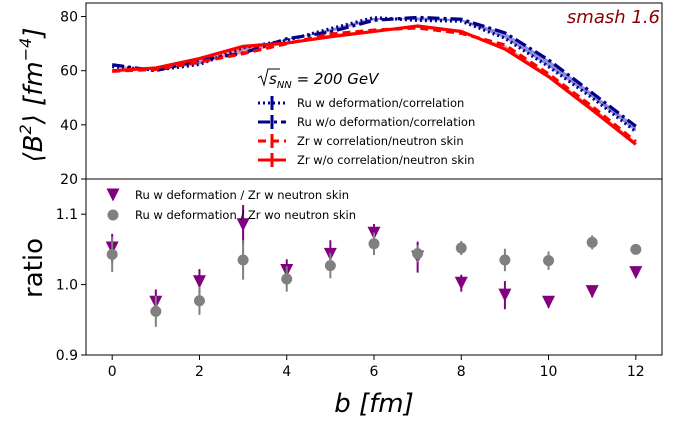  I want to click on bottom-x-axis: 0 2 4 6 8 10 12, so click(376, 367).